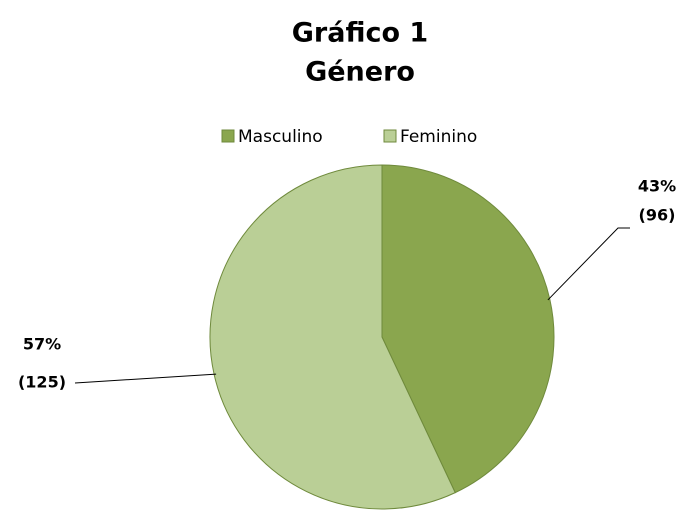 This screenshot has height=512, width=681. I want to click on data-label: 43%, so click(657, 186).